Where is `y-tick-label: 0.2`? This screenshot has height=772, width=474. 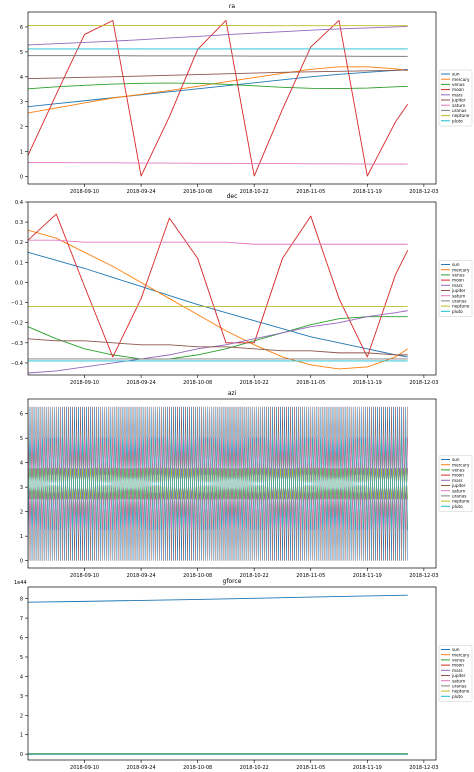 y-tick-label: 0.2 is located at coordinates (19, 243).